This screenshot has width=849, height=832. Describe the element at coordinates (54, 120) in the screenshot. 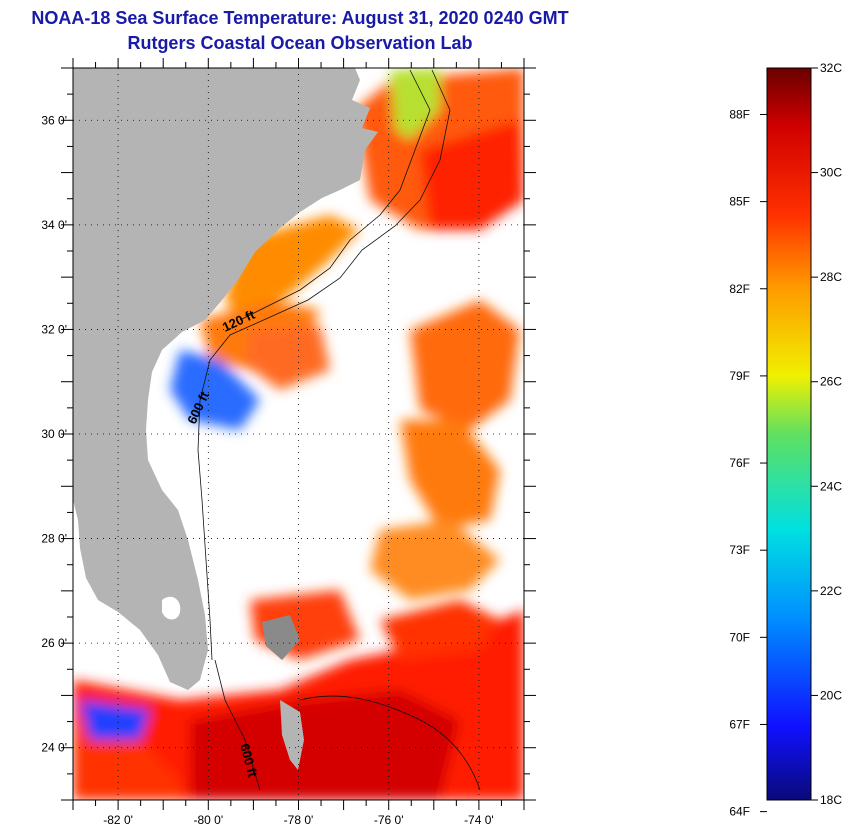

I see `lat-tick-label: 36 0'` at that location.